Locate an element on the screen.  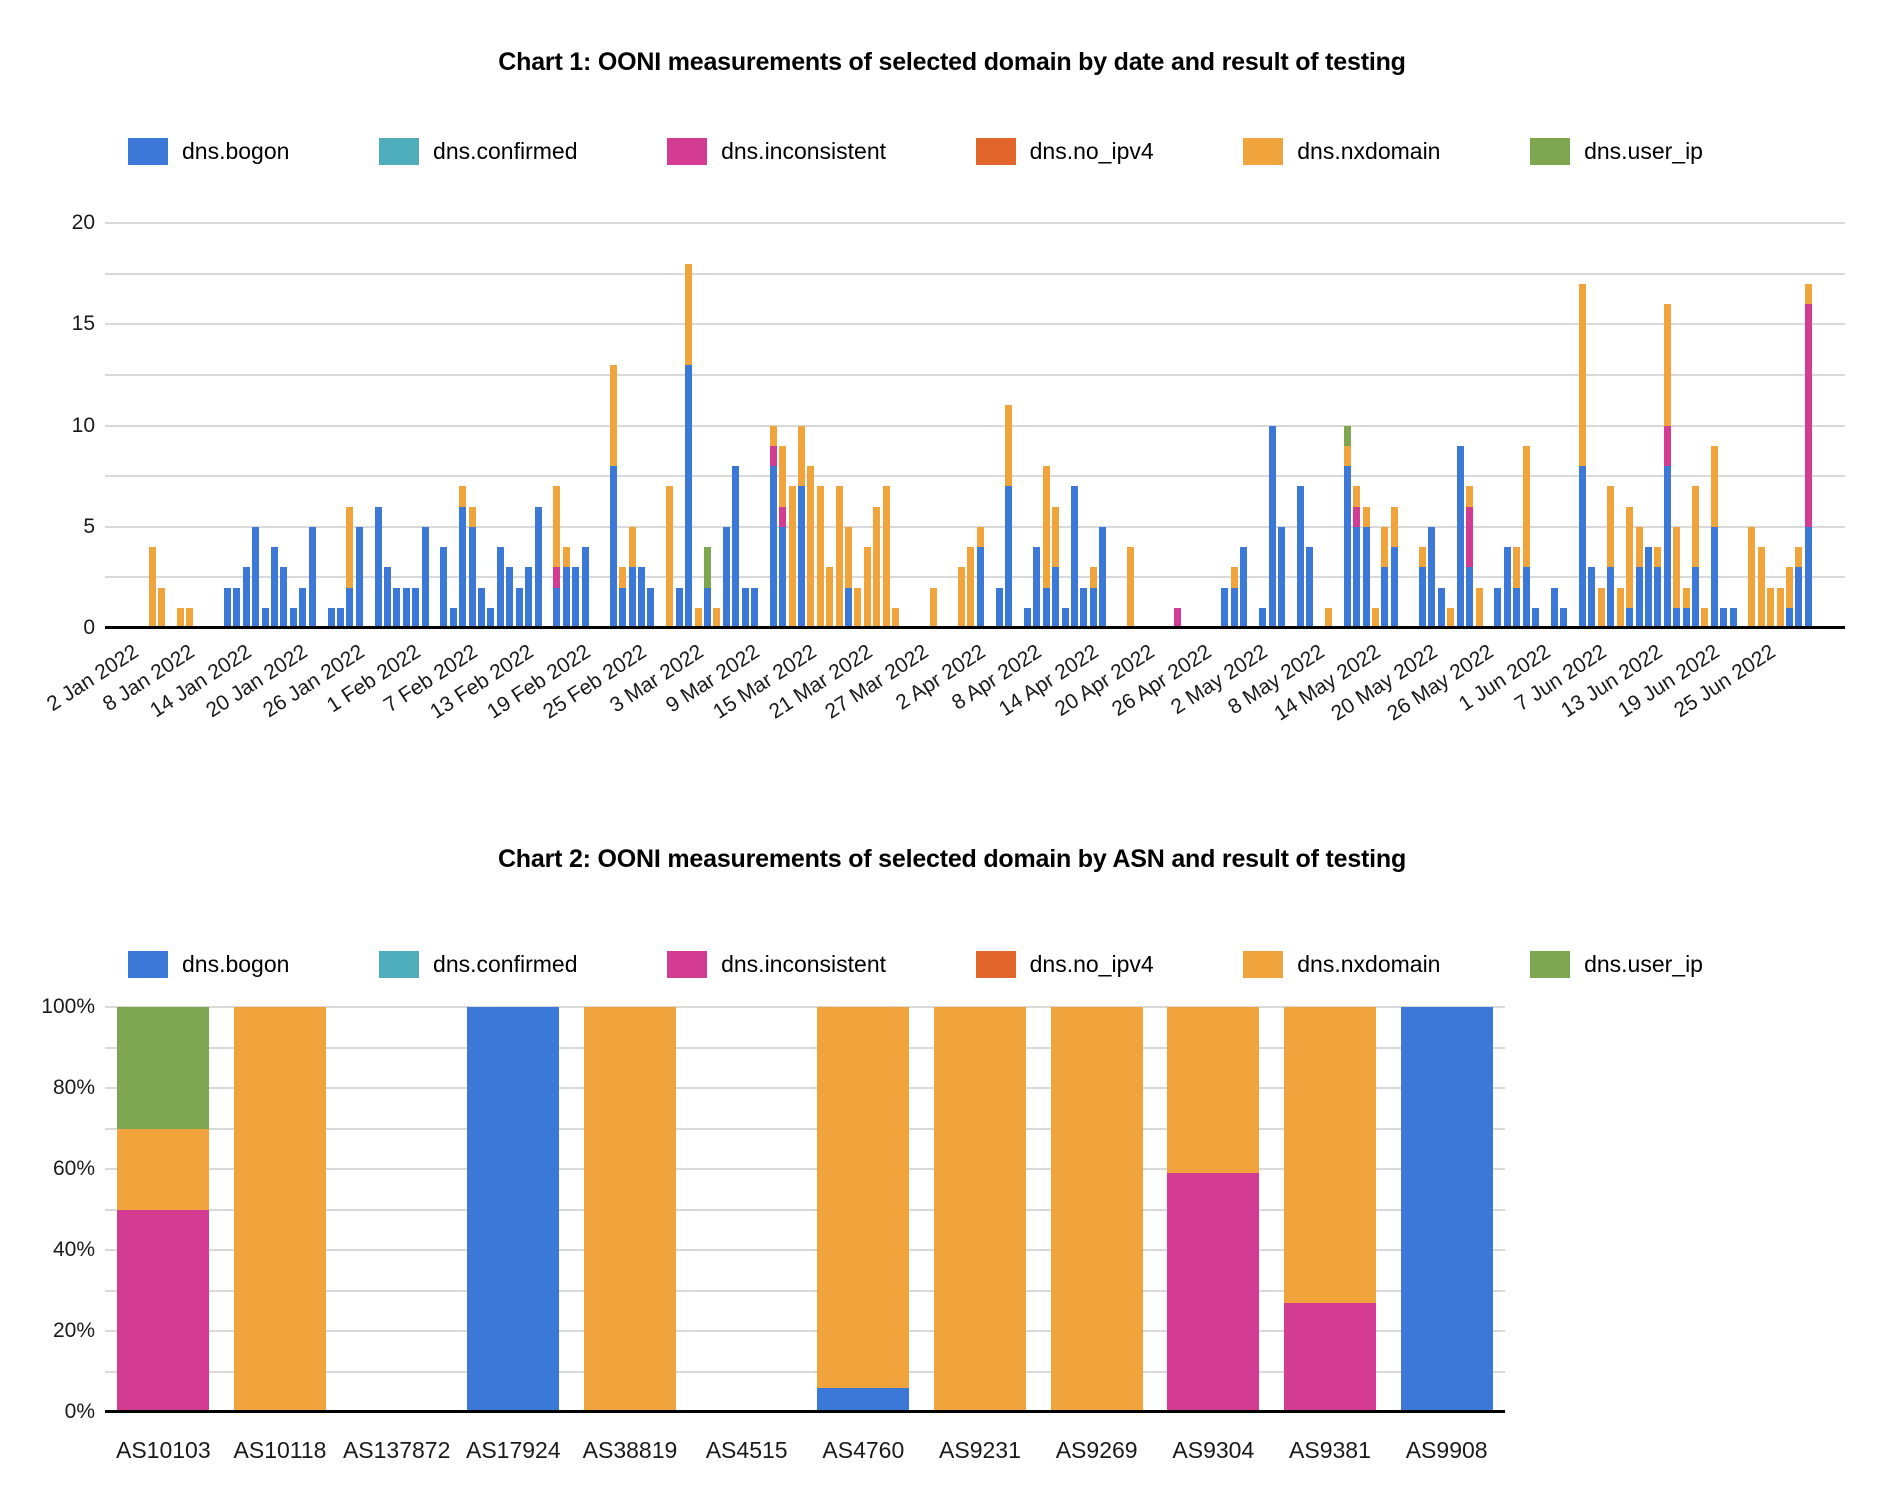
dns.user_ip-swatch is located at coordinates (1550, 964).